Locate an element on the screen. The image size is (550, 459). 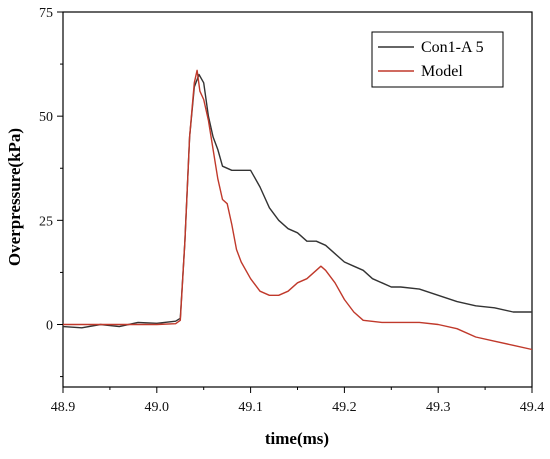
y-tick-label: 50 is located at coordinates (46, 117).